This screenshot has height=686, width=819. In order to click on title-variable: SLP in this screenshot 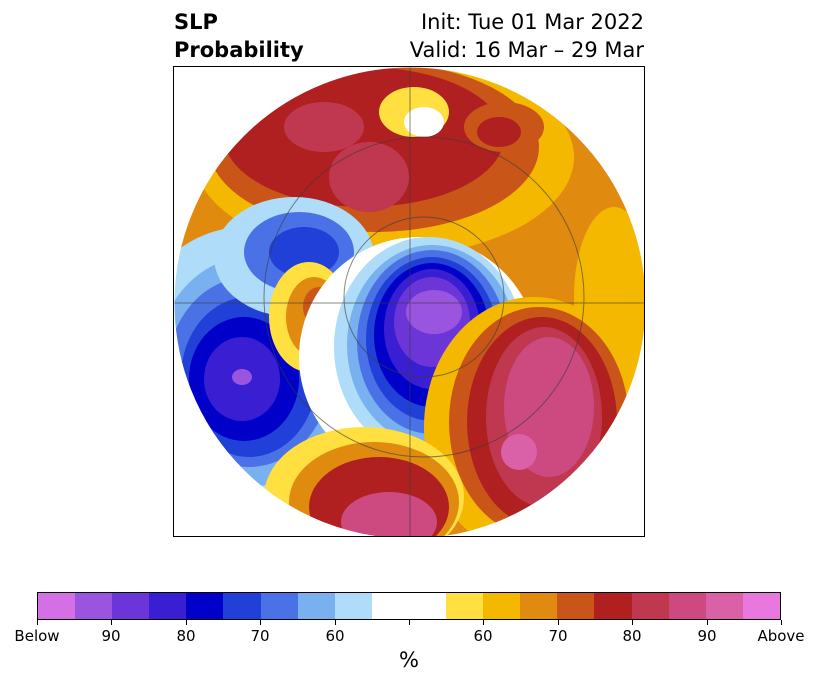, I will do `click(196, 22)`.